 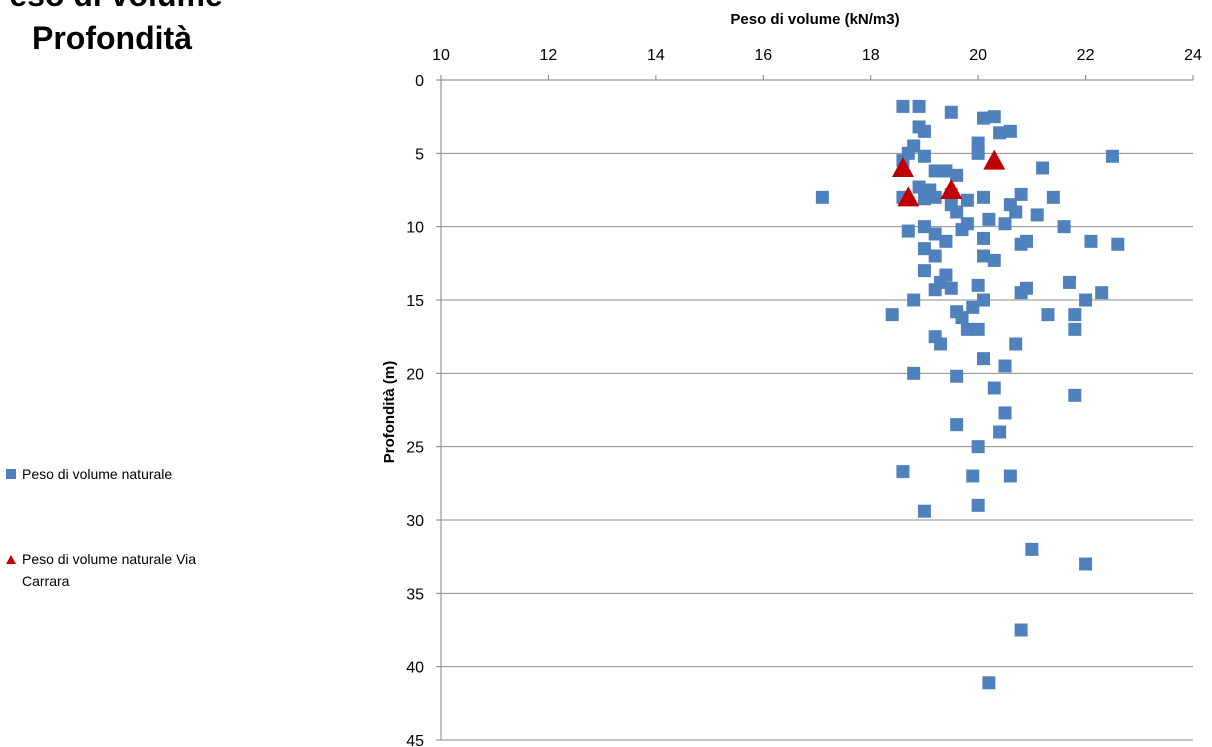 What do you see at coordinates (415, 448) in the screenshot?
I see `y-tick-label-25: 25` at bounding box center [415, 448].